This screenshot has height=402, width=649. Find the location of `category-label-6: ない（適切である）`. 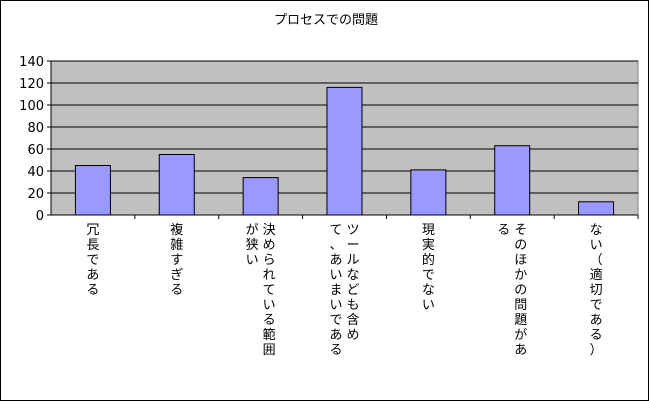

category-label-6: ない（適切である） is located at coordinates (596, 290).